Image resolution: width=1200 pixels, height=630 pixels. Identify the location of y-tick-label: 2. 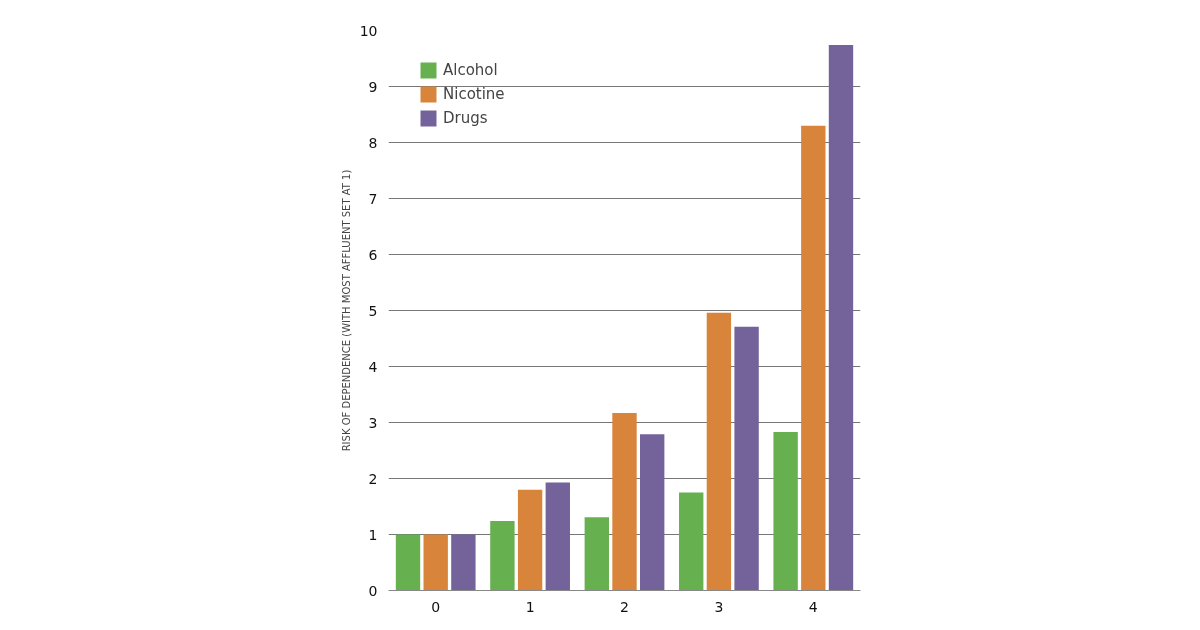
(373, 478).